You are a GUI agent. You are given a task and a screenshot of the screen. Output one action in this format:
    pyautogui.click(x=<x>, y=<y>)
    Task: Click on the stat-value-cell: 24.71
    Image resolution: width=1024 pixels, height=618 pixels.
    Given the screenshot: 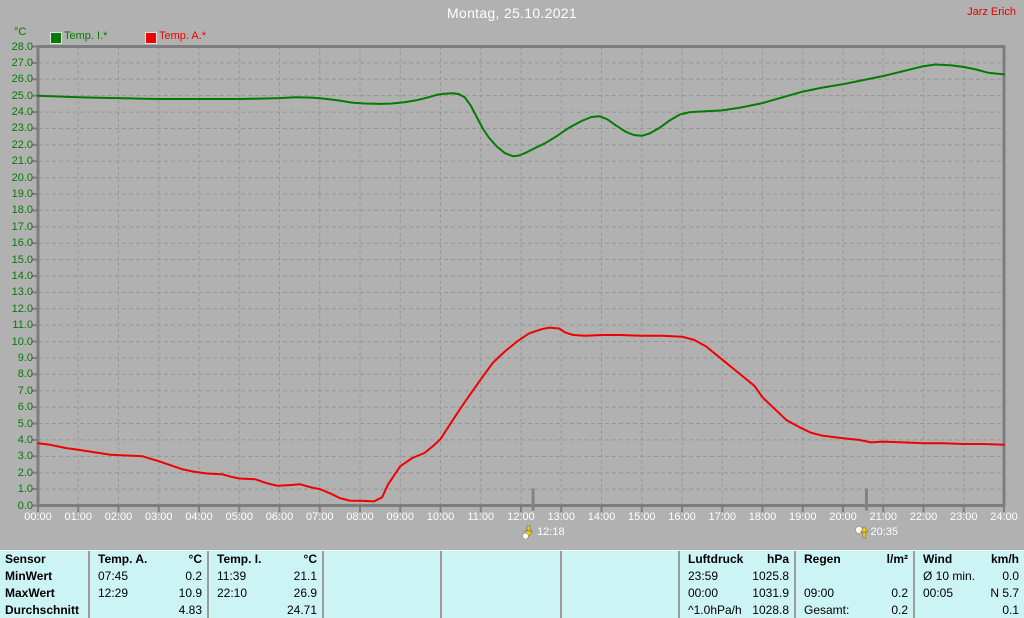 What is the action you would take?
    pyautogui.click(x=301, y=610)
    